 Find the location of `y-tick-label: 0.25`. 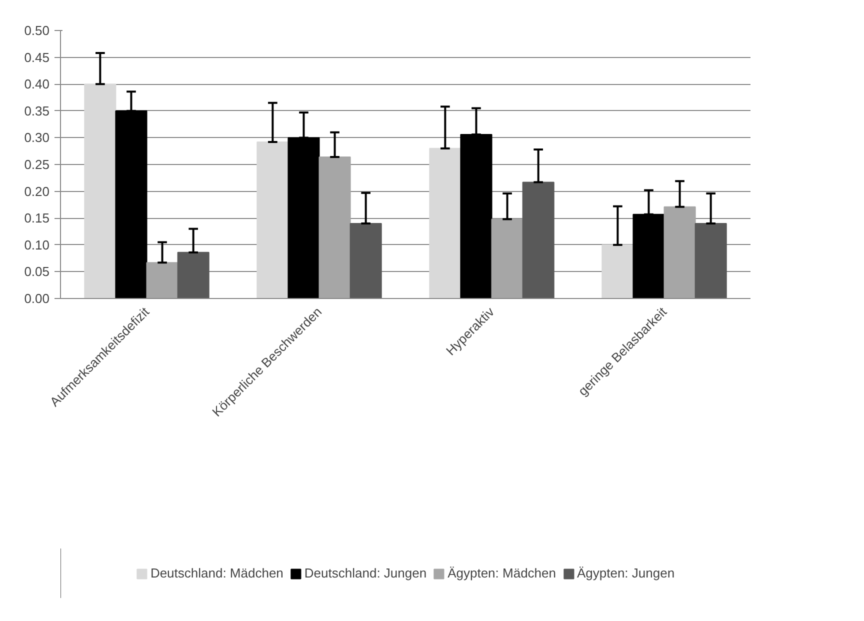

y-tick-label: 0.25 is located at coordinates (37, 164).